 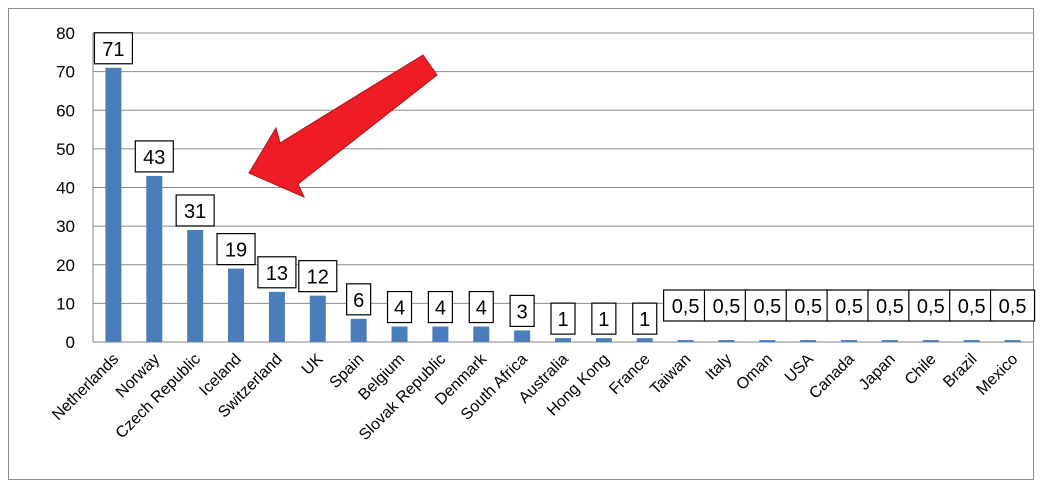 I want to click on y-tick-label: 40, so click(x=65, y=188).